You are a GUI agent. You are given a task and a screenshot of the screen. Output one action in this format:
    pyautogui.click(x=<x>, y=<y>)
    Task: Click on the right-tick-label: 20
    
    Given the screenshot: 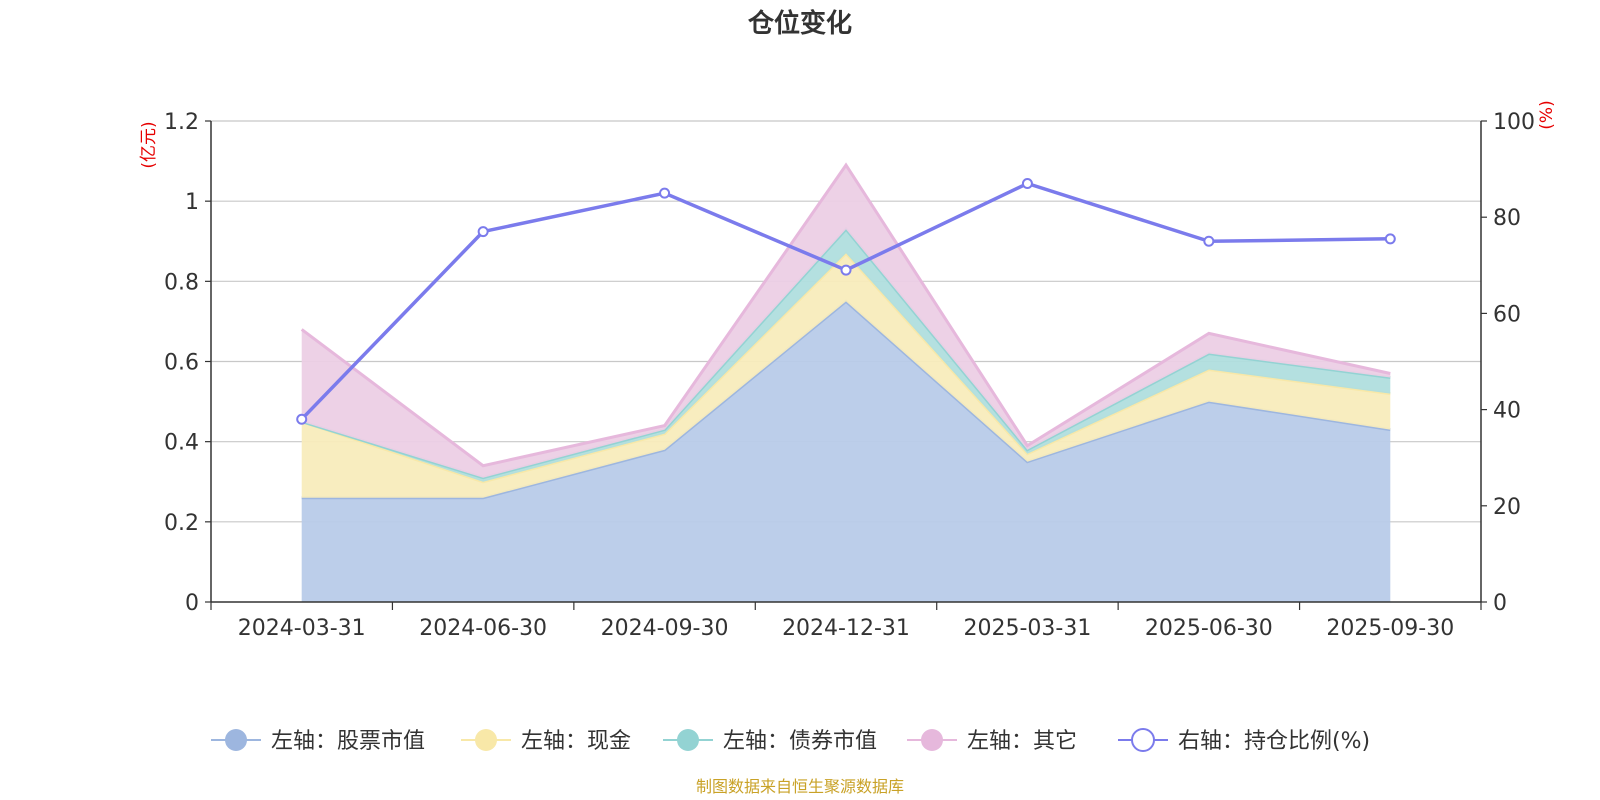 What is the action you would take?
    pyautogui.click(x=1507, y=507)
    